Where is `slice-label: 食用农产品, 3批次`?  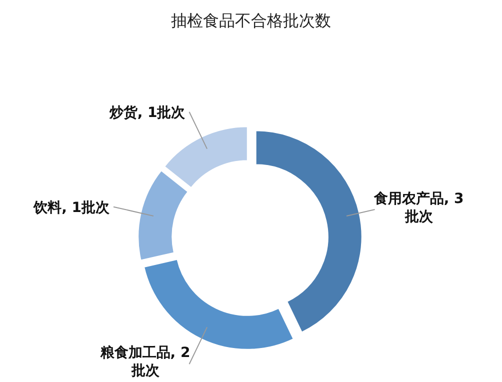 slice-label: 食用农产品, 3批次 is located at coordinates (418, 208).